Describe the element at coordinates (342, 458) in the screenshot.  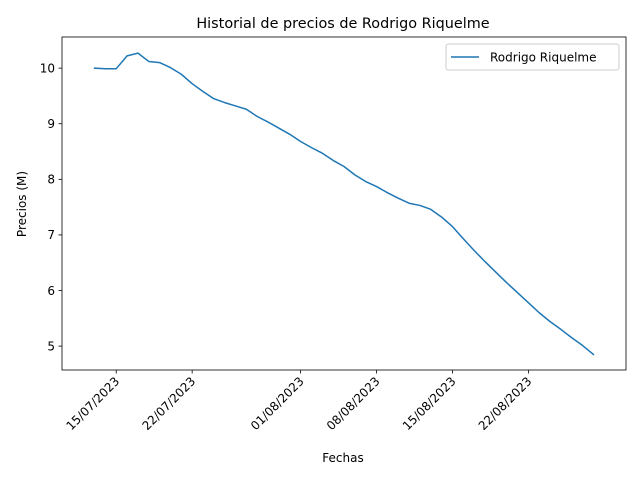
I see `x-axis-label: Fechas` at that location.